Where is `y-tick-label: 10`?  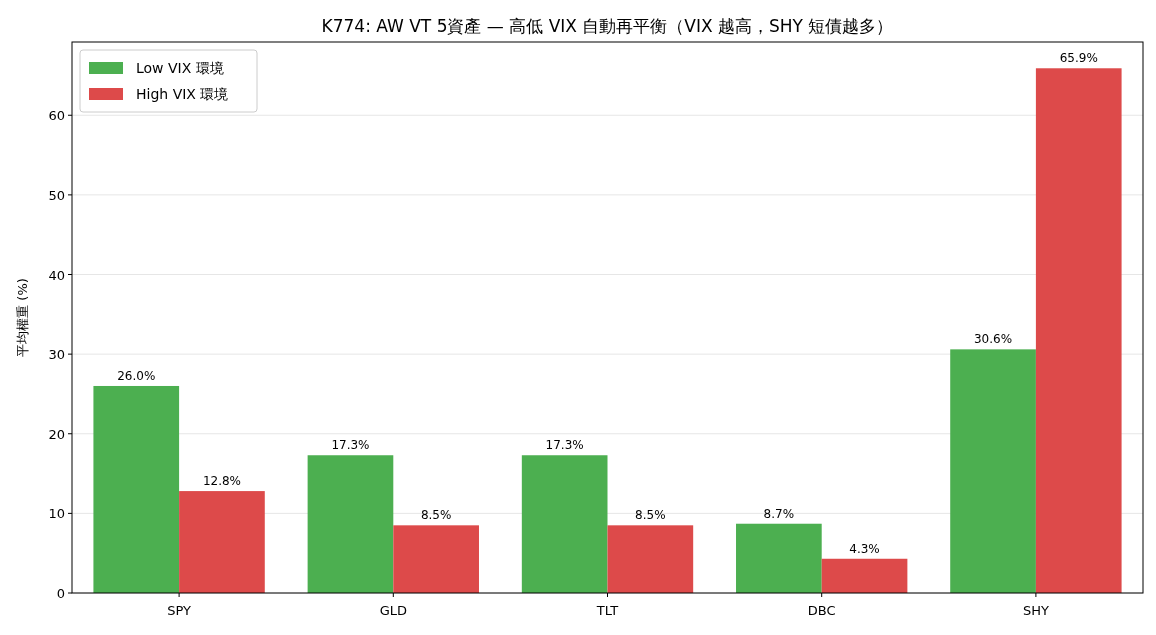
y-tick-label: 10 is located at coordinates (56, 514).